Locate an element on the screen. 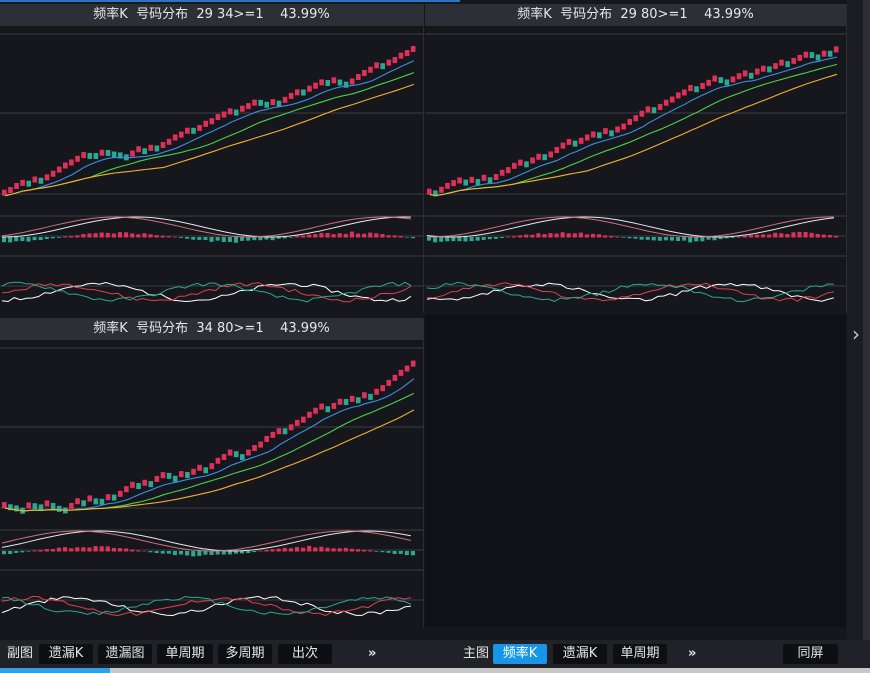  right-more-icon: » is located at coordinates (692, 653).